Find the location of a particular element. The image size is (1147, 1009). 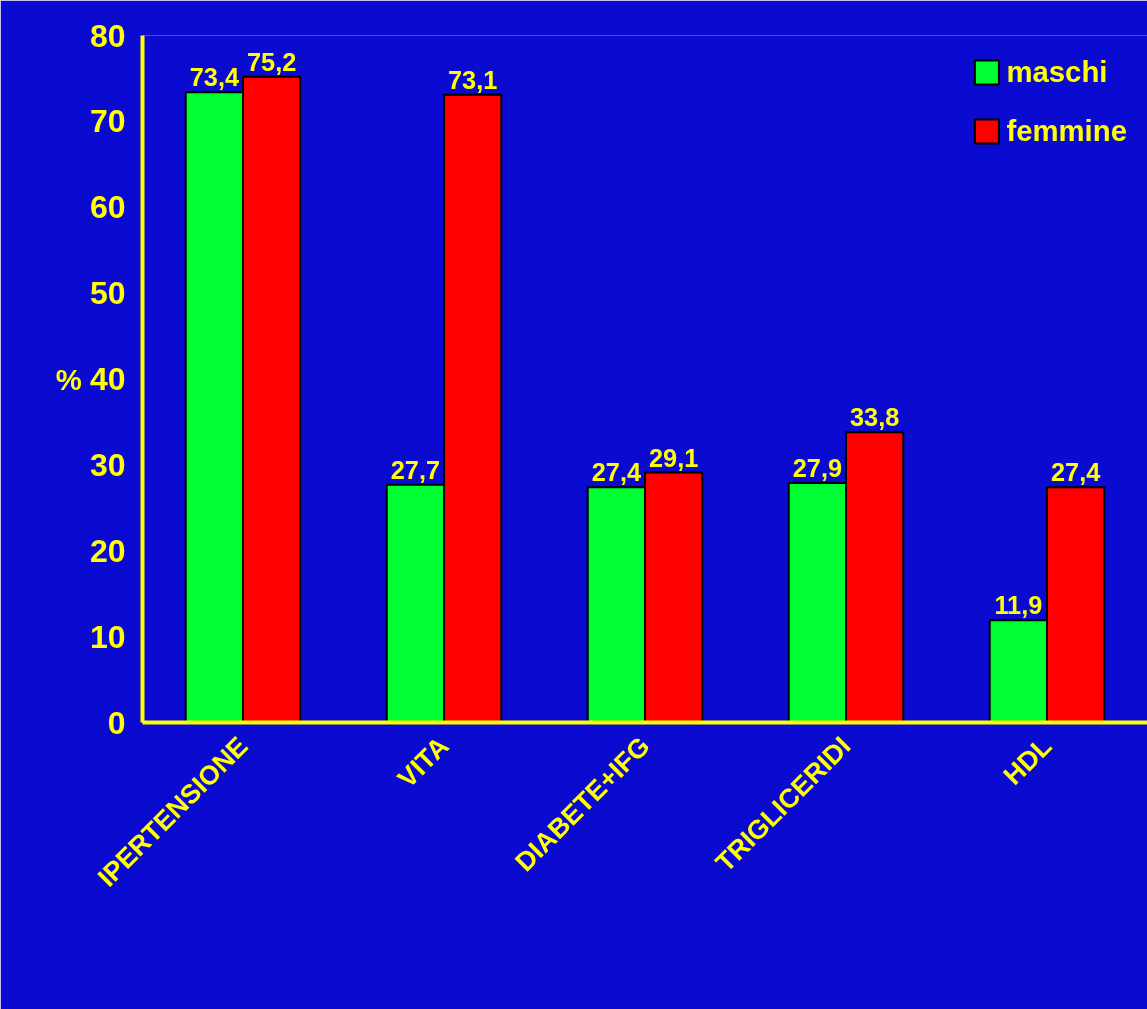

y-tick-label: 0 is located at coordinates (116, 722).